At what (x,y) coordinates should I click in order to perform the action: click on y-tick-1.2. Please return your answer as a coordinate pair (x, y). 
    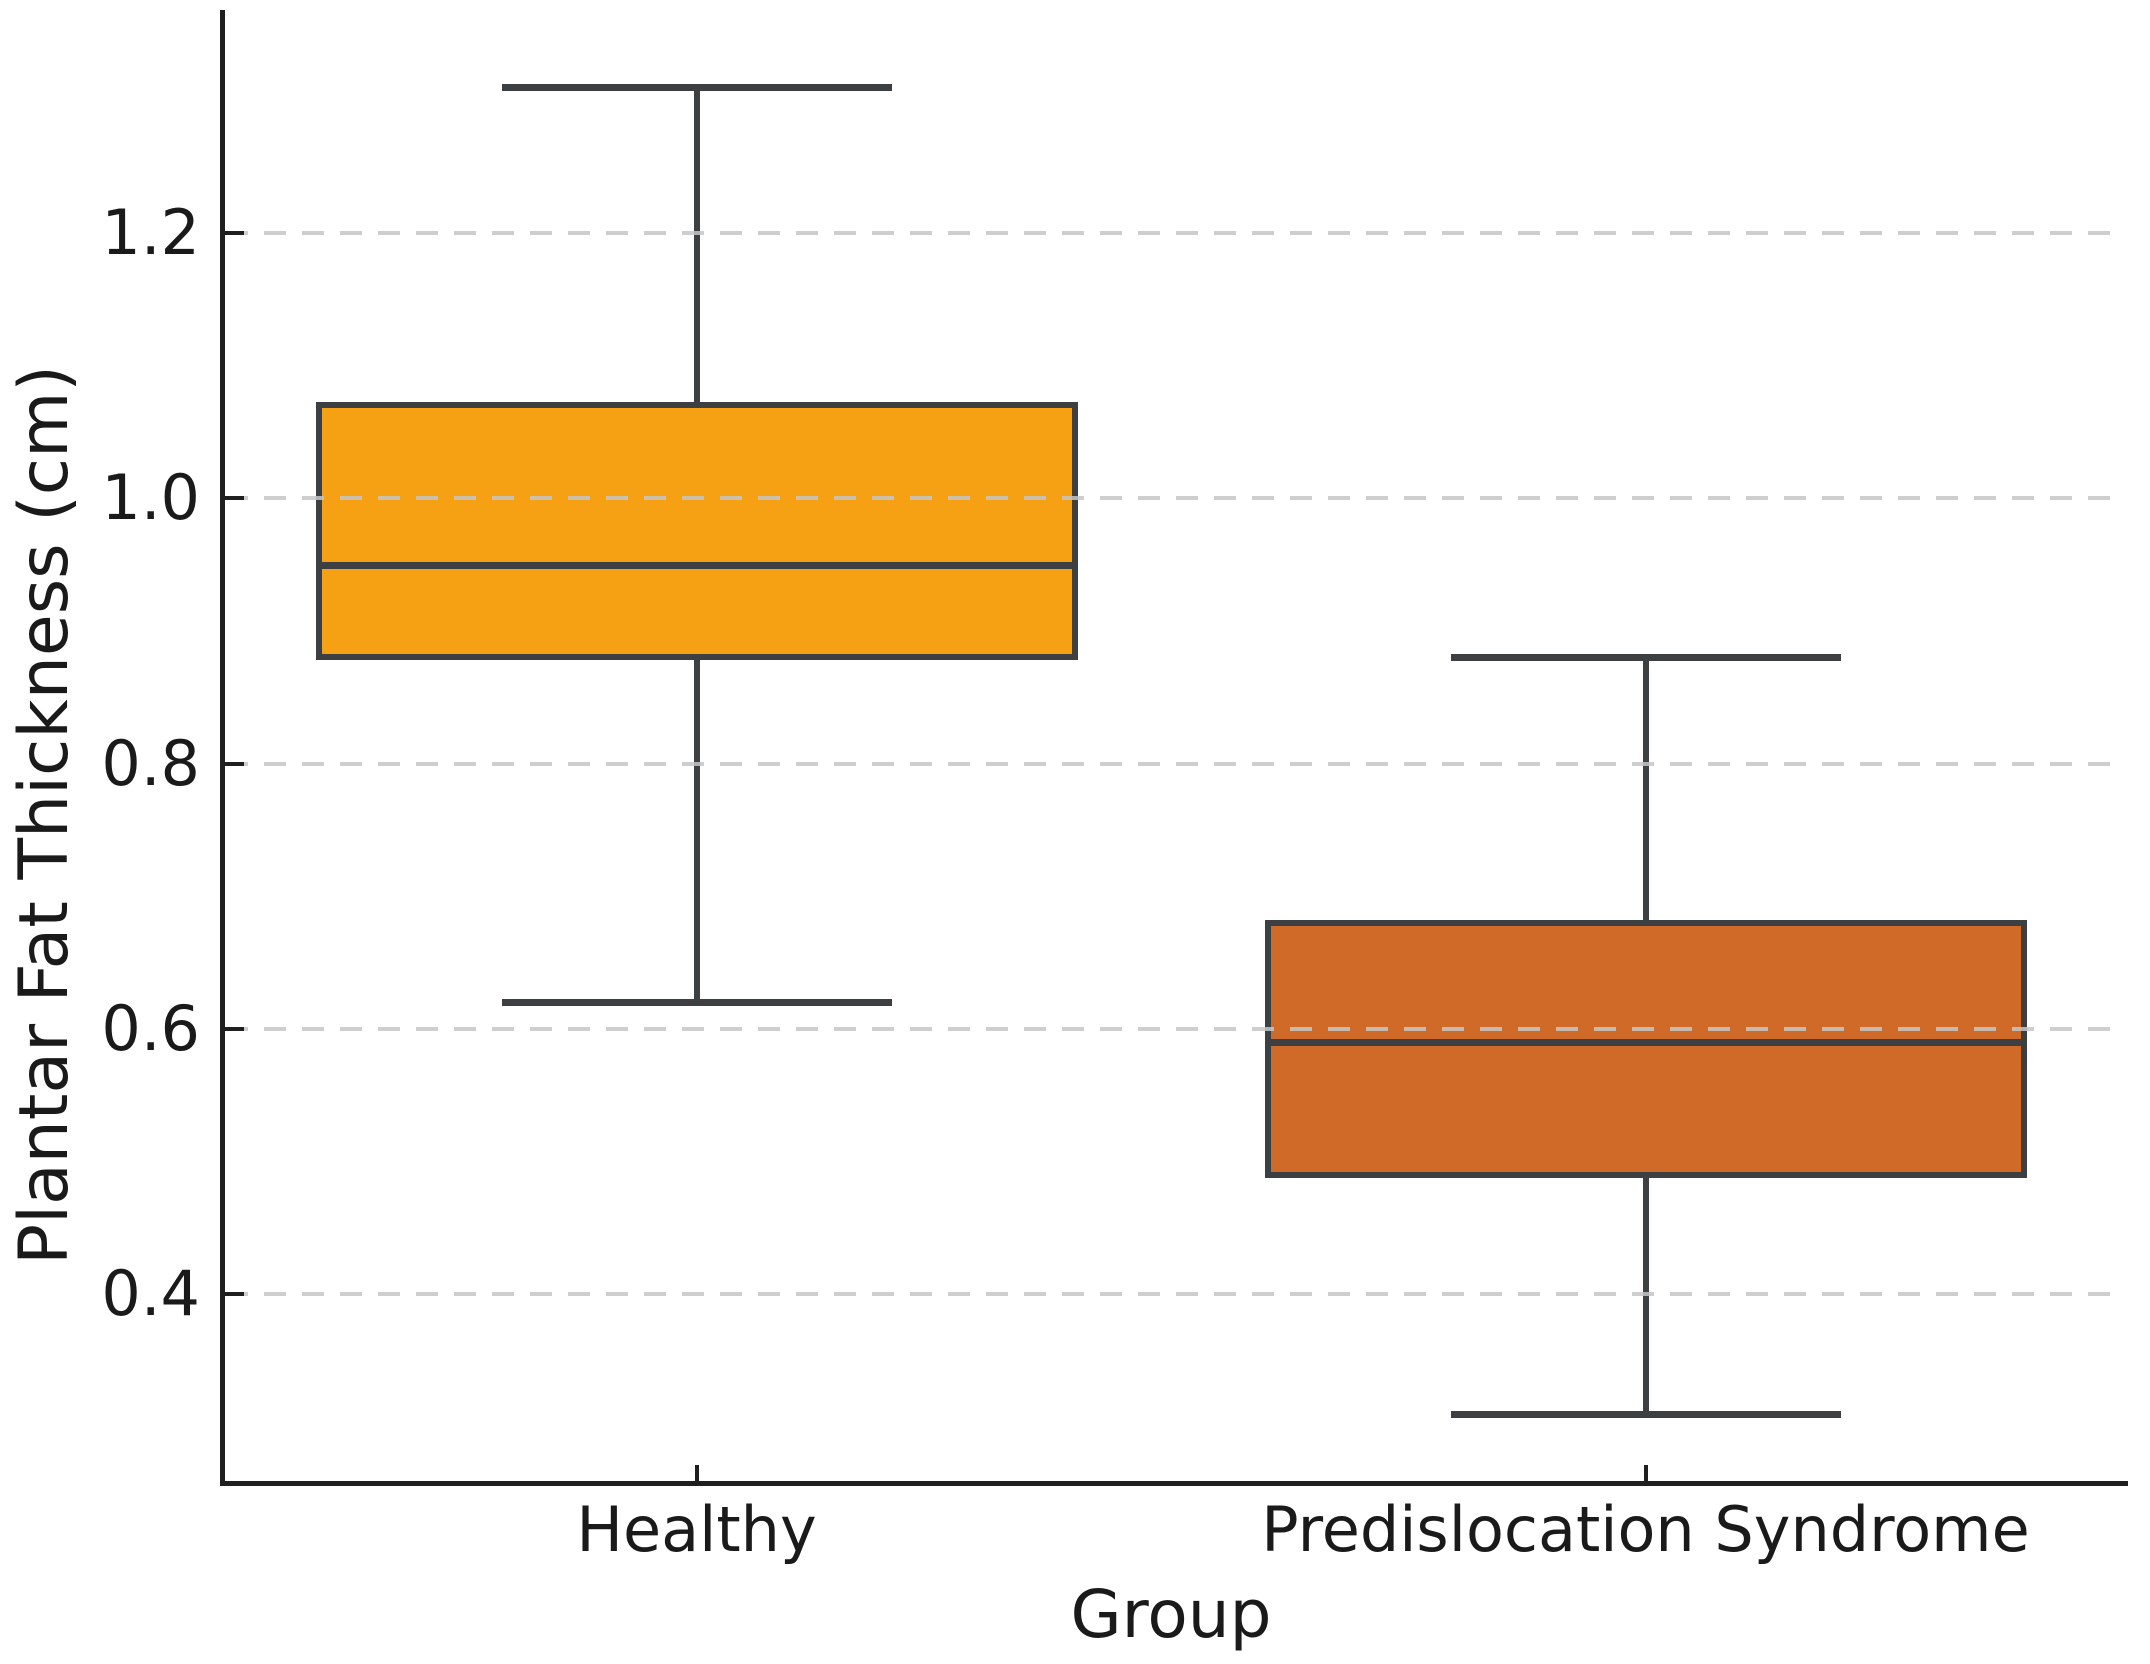
    Looking at the image, I should click on (234, 232).